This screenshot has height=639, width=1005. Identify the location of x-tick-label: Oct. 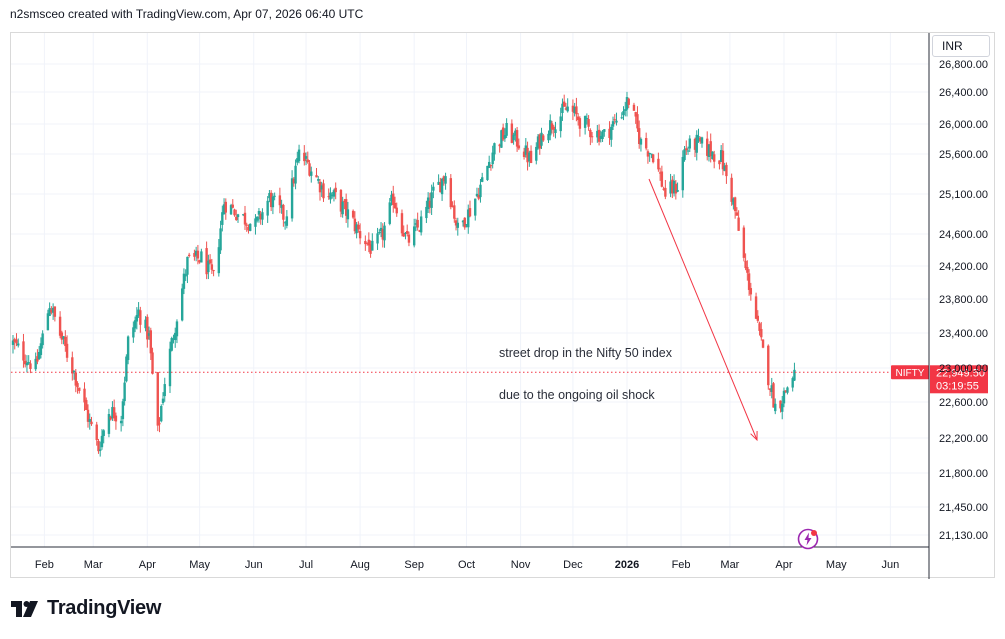
(466, 565).